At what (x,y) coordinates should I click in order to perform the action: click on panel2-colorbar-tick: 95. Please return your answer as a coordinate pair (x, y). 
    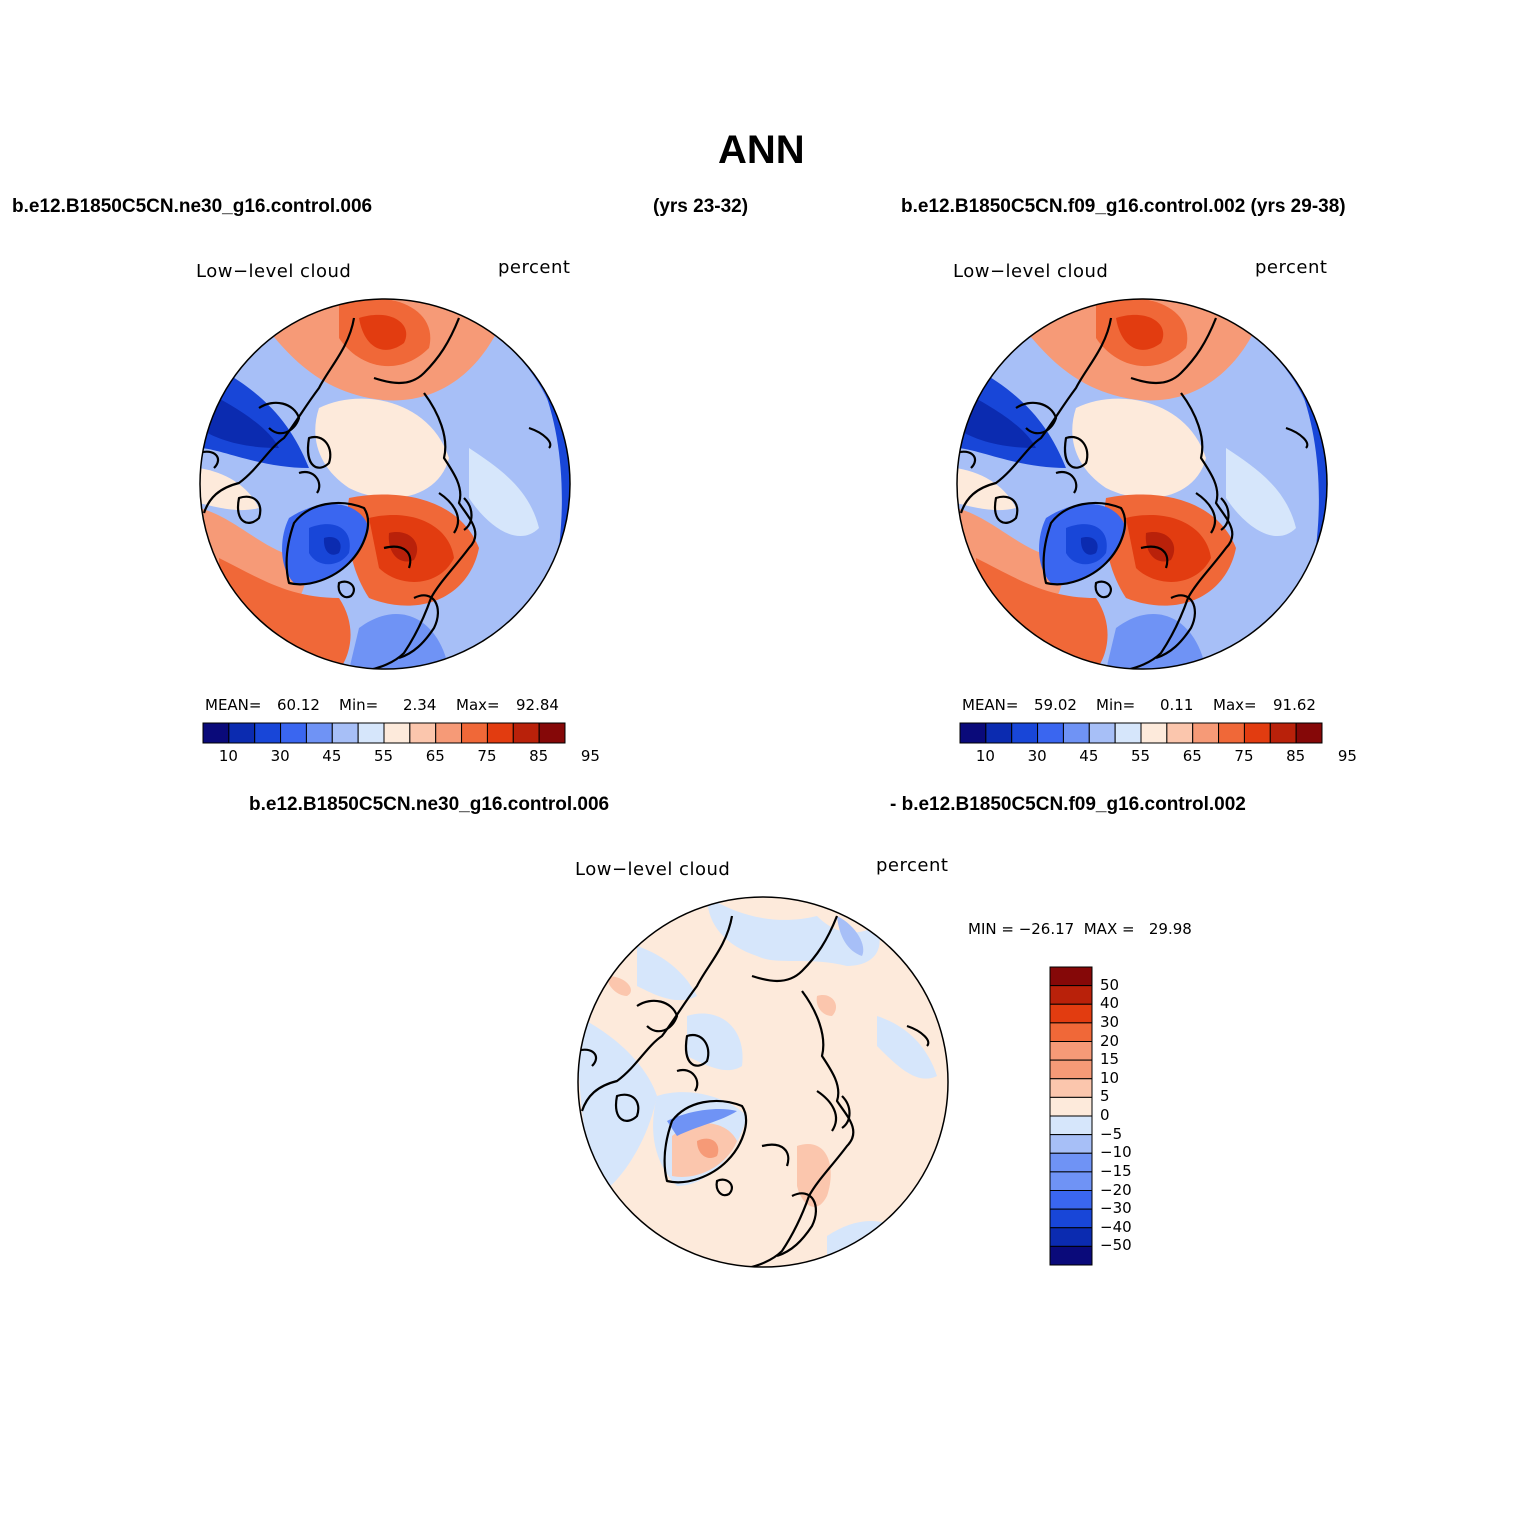
    Looking at the image, I should click on (1347, 756).